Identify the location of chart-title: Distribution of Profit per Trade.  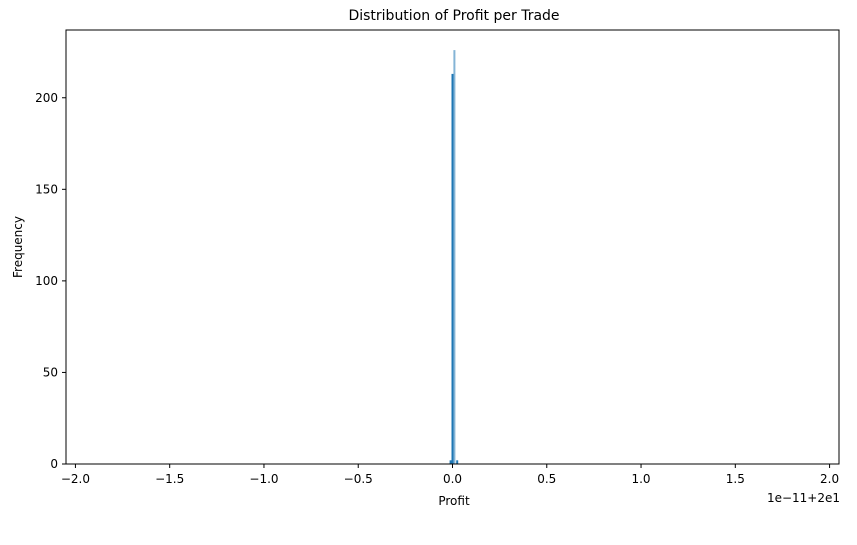
(453, 16).